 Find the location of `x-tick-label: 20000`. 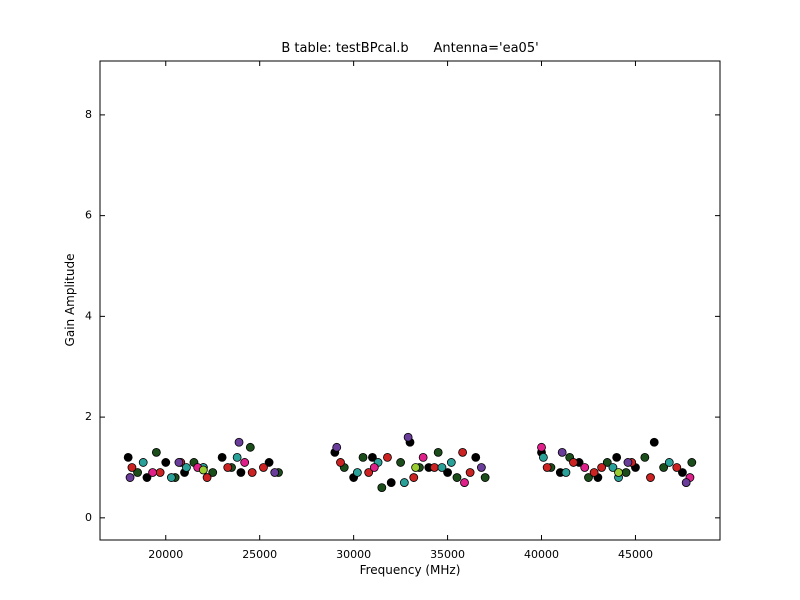

x-tick-label: 20000 is located at coordinates (165, 554).